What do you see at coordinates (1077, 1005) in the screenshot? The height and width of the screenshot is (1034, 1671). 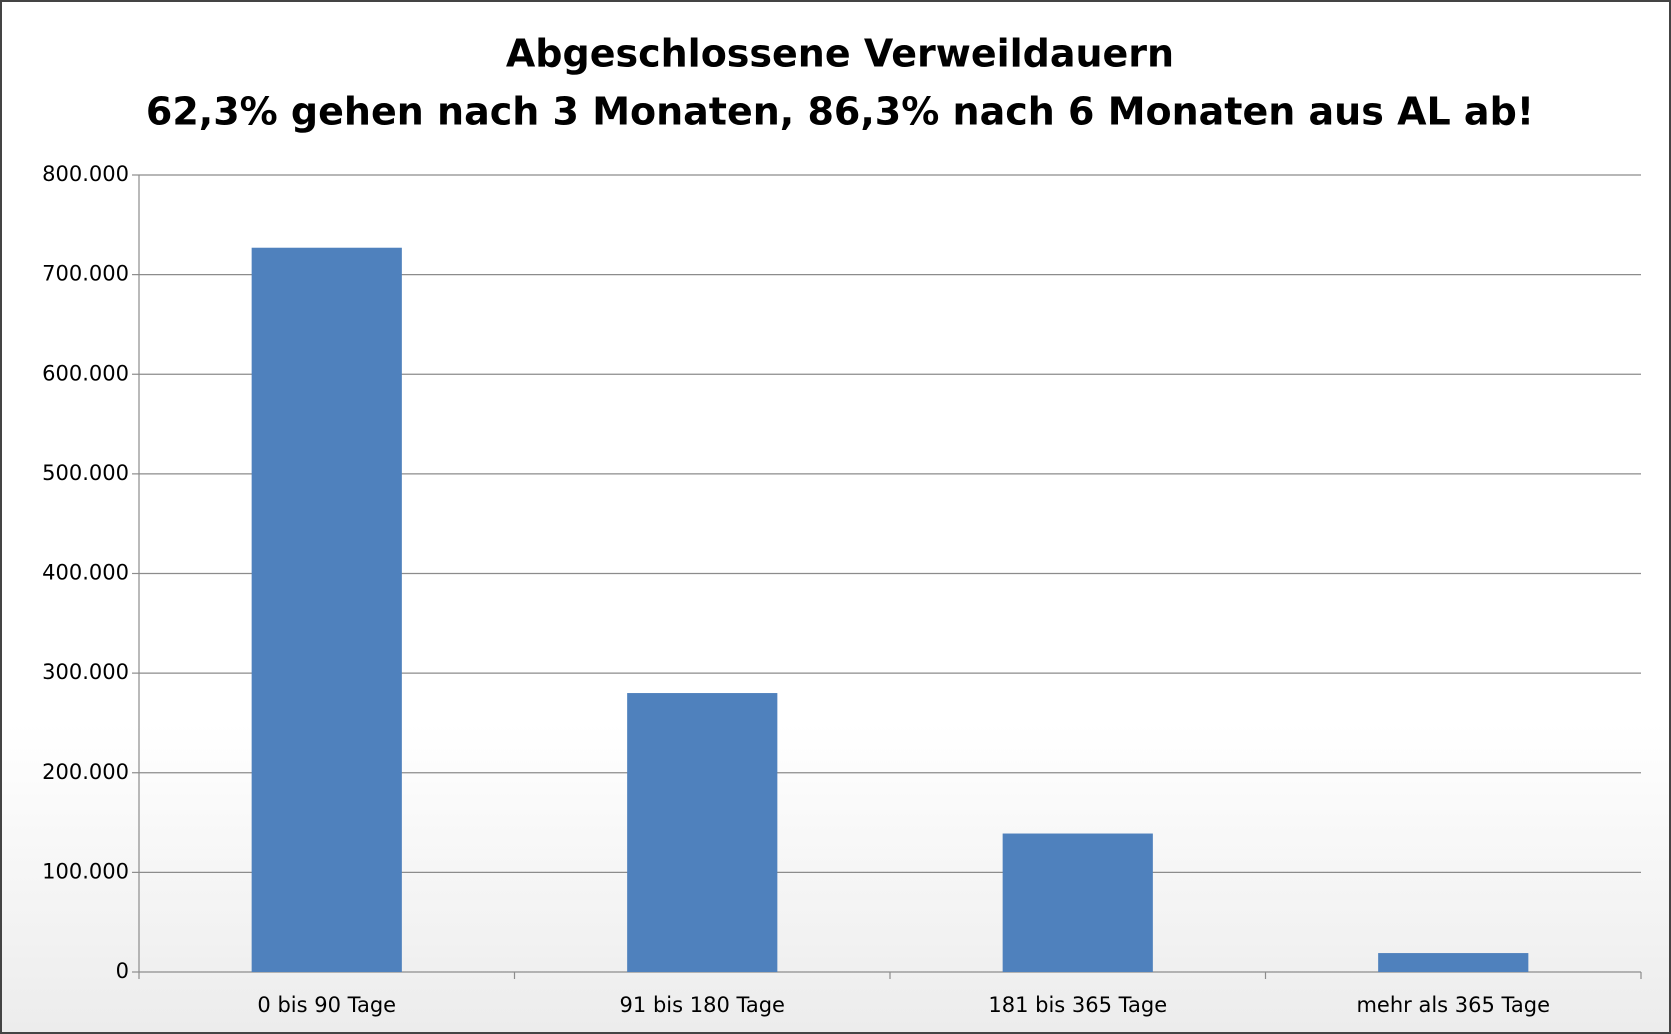 I see `x-tick-label: 181 bis 365 Tage` at bounding box center [1077, 1005].